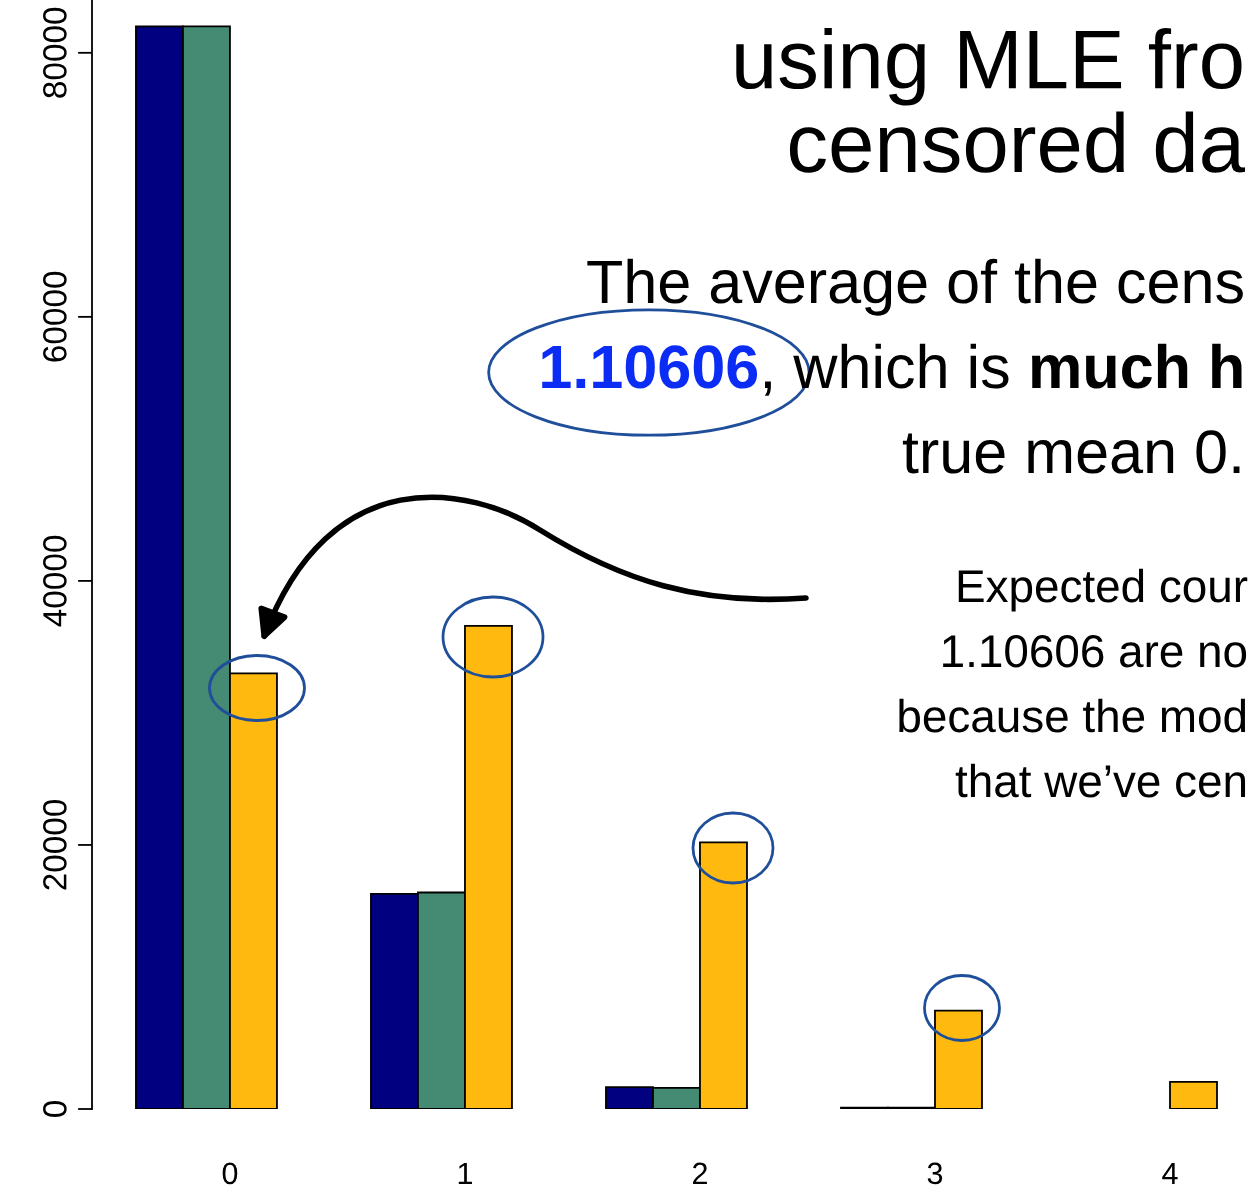 The image size is (1251, 1199). I want to click on annotation: that we’ve cen, so click(1100, 780).